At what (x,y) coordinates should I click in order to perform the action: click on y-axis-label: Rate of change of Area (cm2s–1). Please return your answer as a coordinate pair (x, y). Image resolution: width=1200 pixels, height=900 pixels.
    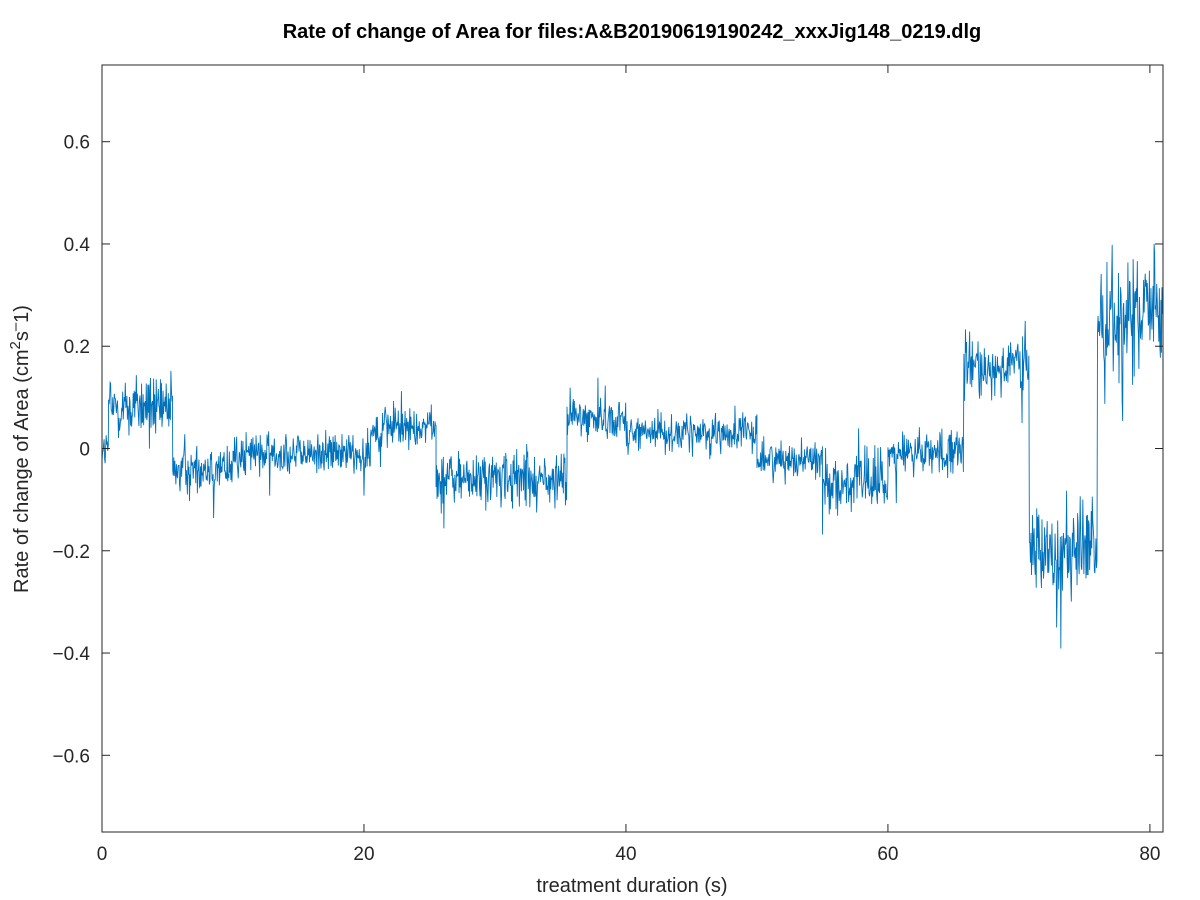
    Looking at the image, I should click on (20, 449).